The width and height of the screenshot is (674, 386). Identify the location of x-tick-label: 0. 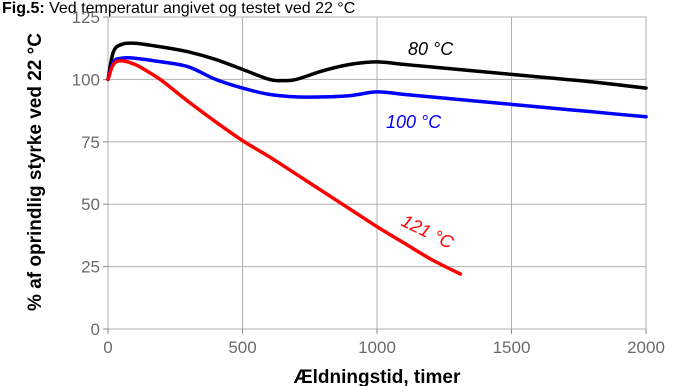
(107, 347).